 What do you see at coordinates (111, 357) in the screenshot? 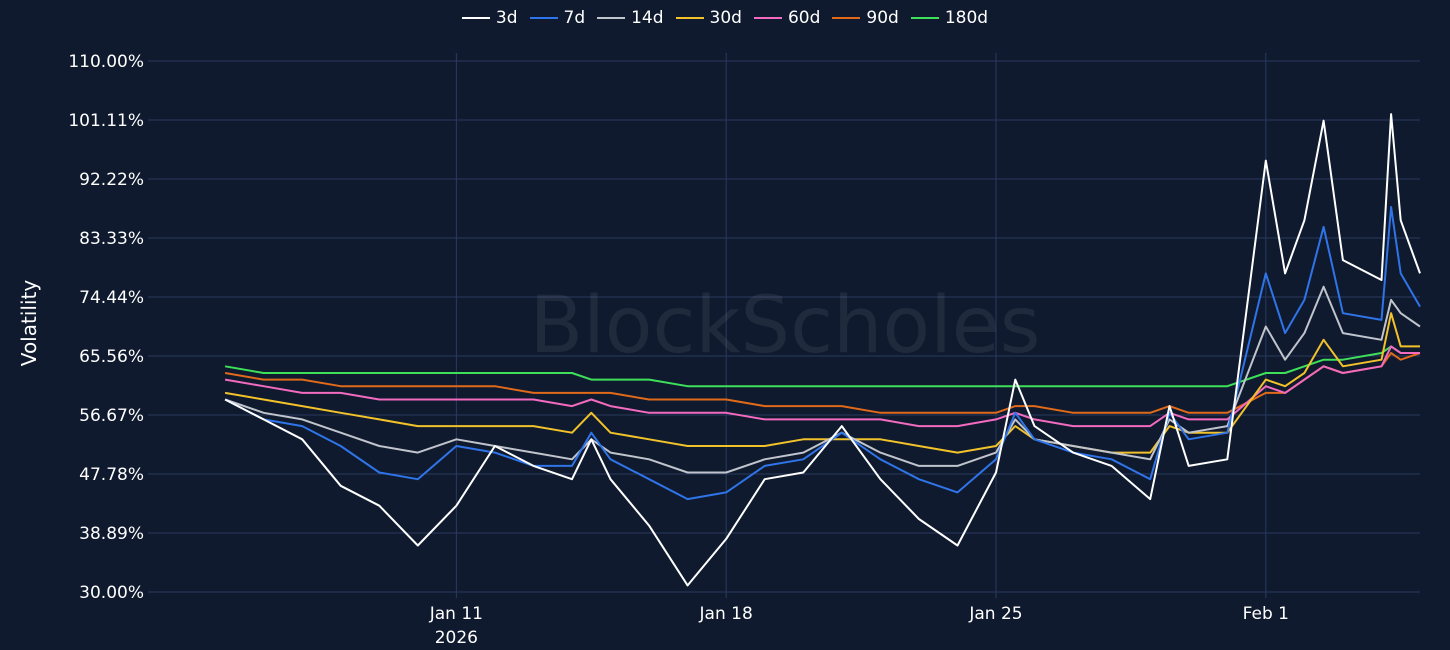
I see `y-tick-label: 65.56%` at bounding box center [111, 357].